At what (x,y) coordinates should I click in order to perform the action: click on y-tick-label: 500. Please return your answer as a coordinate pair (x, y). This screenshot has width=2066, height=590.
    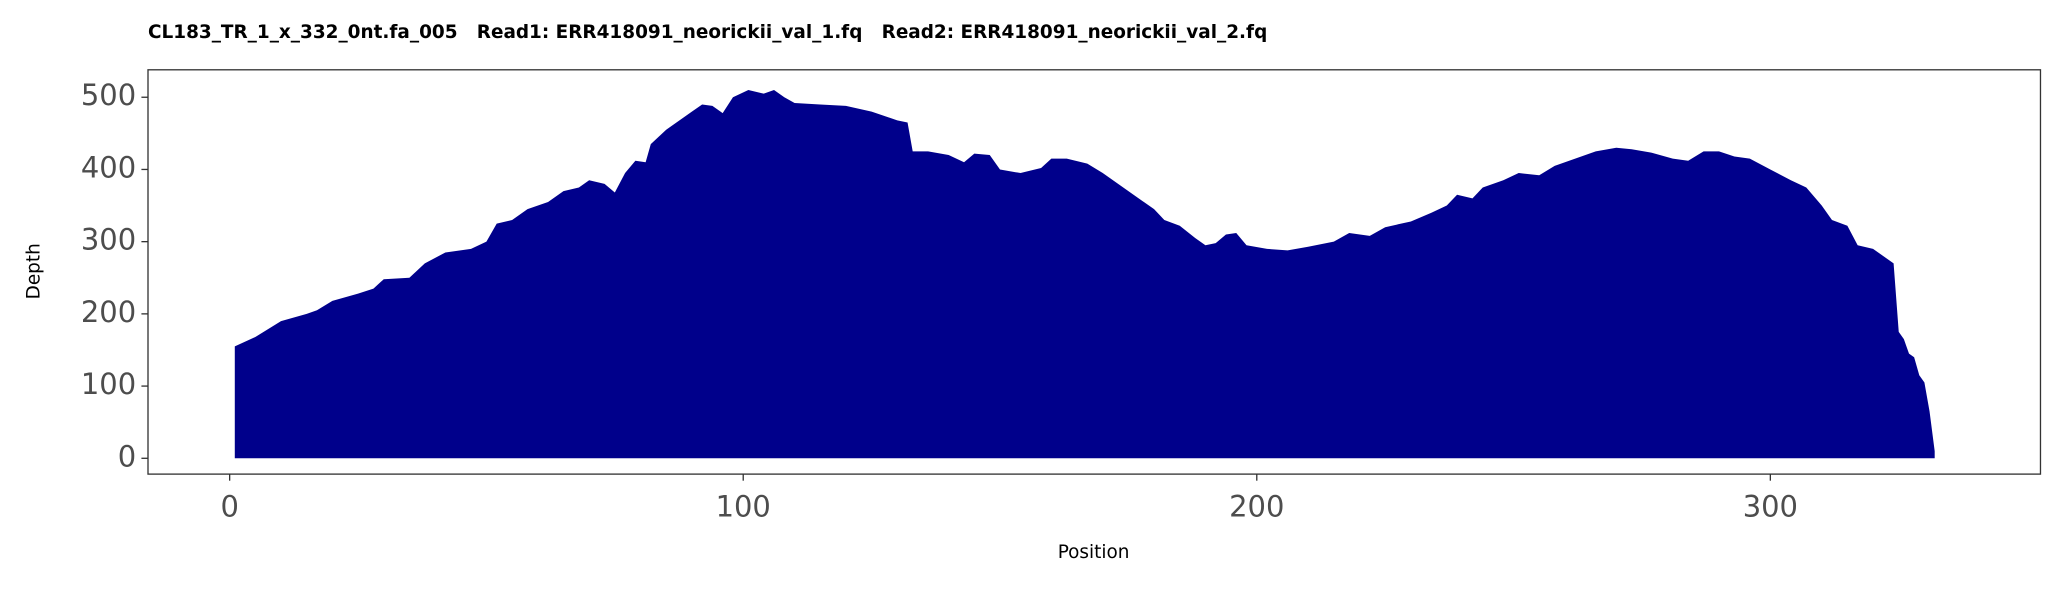
    Looking at the image, I should click on (108, 95).